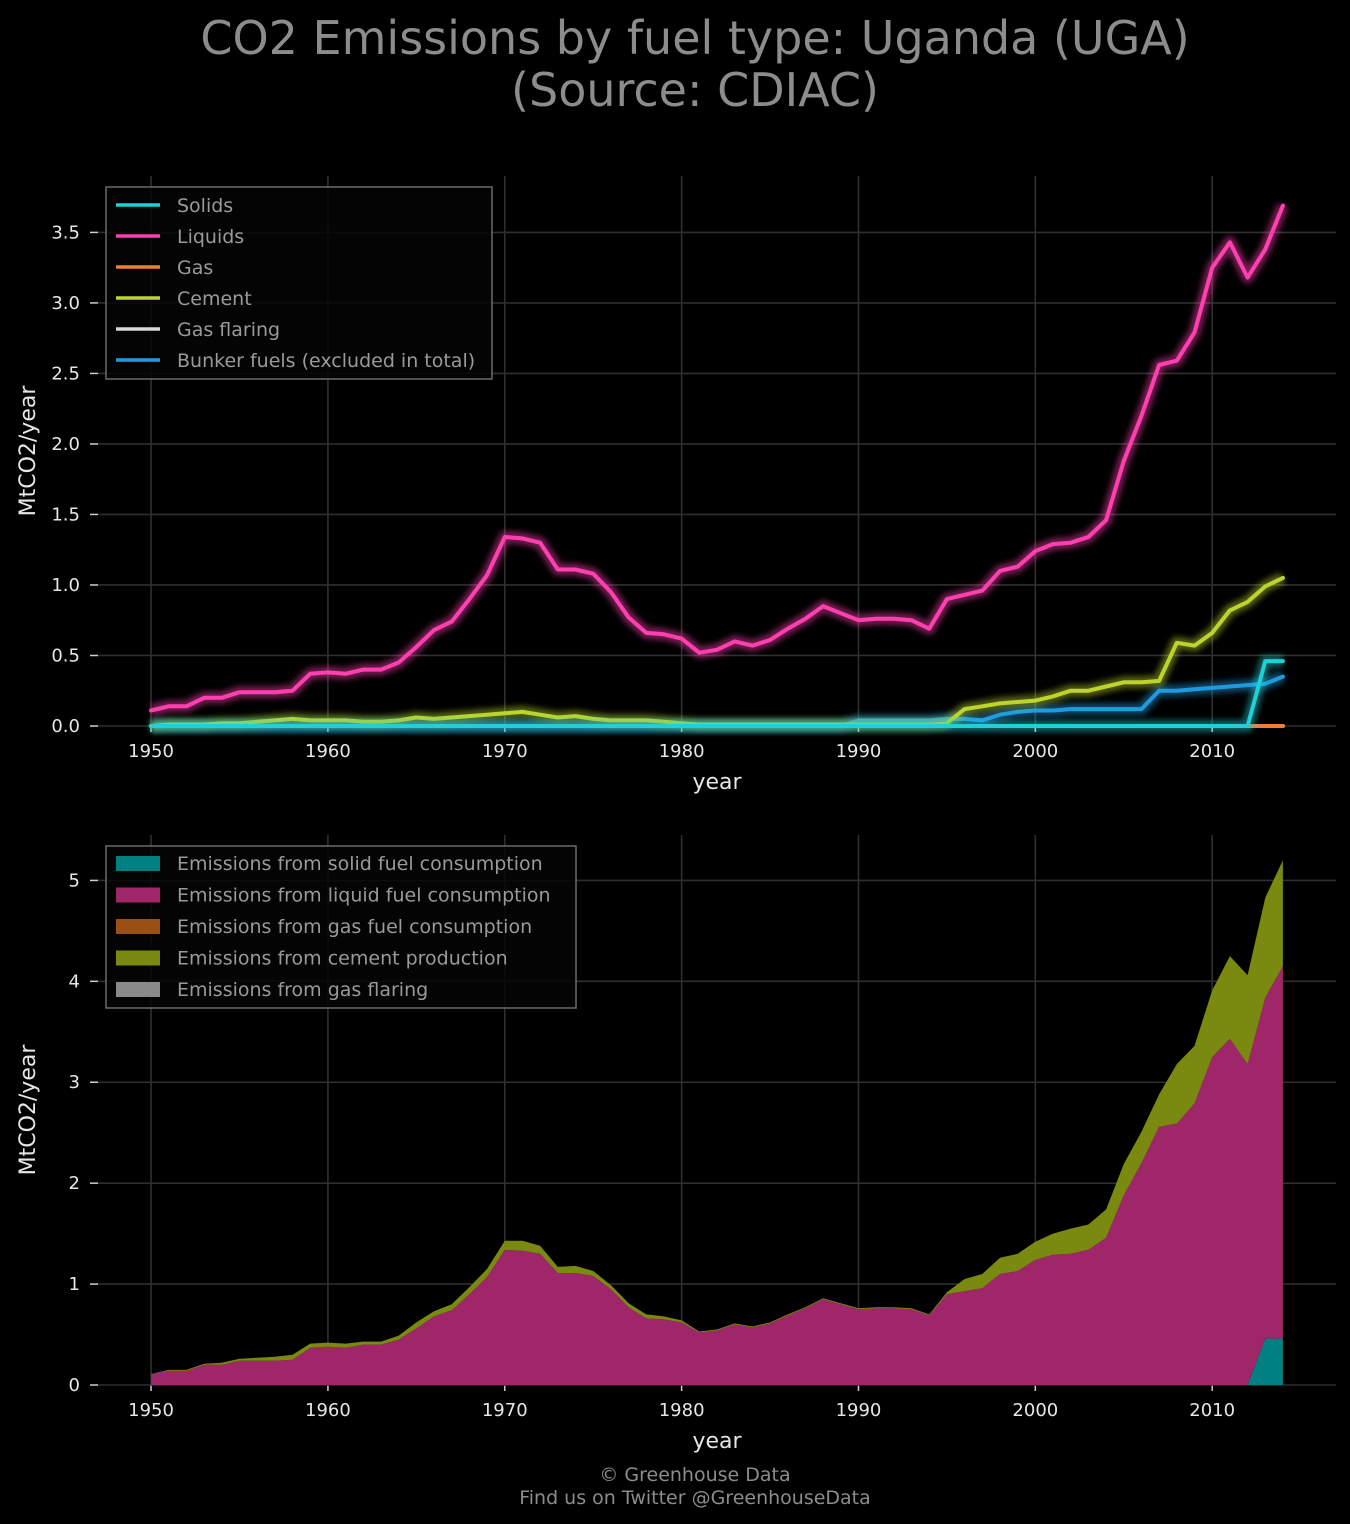 This screenshot has height=1524, width=1350. What do you see at coordinates (214, 299) in the screenshot?
I see `legend-label: Cement` at bounding box center [214, 299].